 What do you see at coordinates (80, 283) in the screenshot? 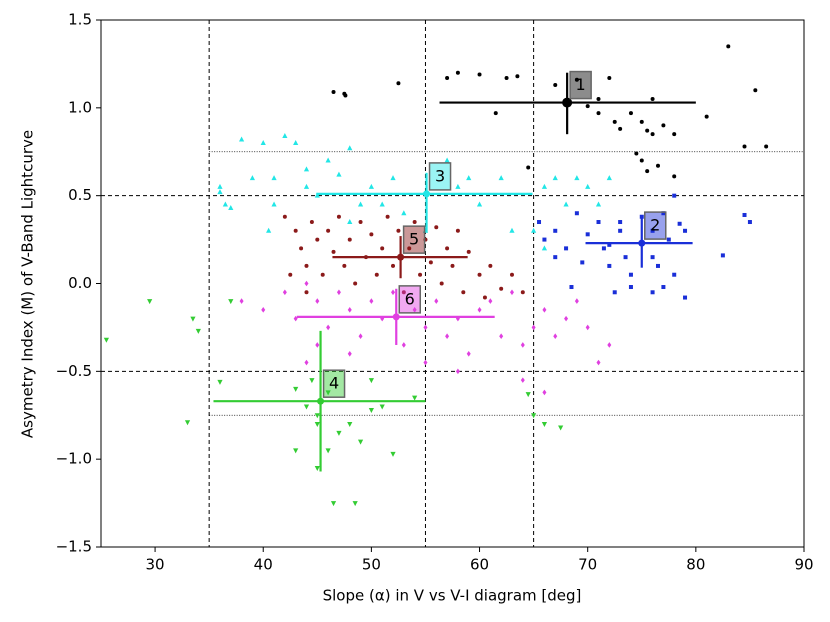
I see `y-tick-label: 0.0` at bounding box center [80, 283].